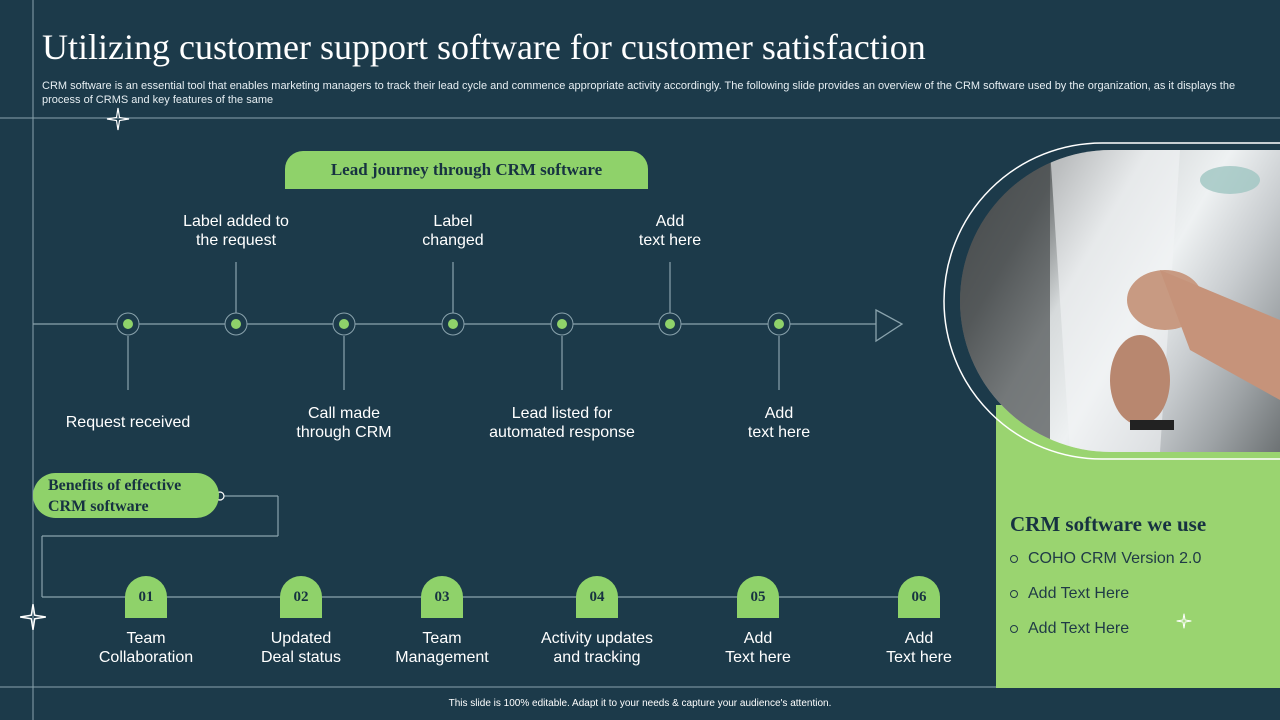  Describe the element at coordinates (453, 231) in the screenshot. I see `timeline-label-above: Label changed` at that location.